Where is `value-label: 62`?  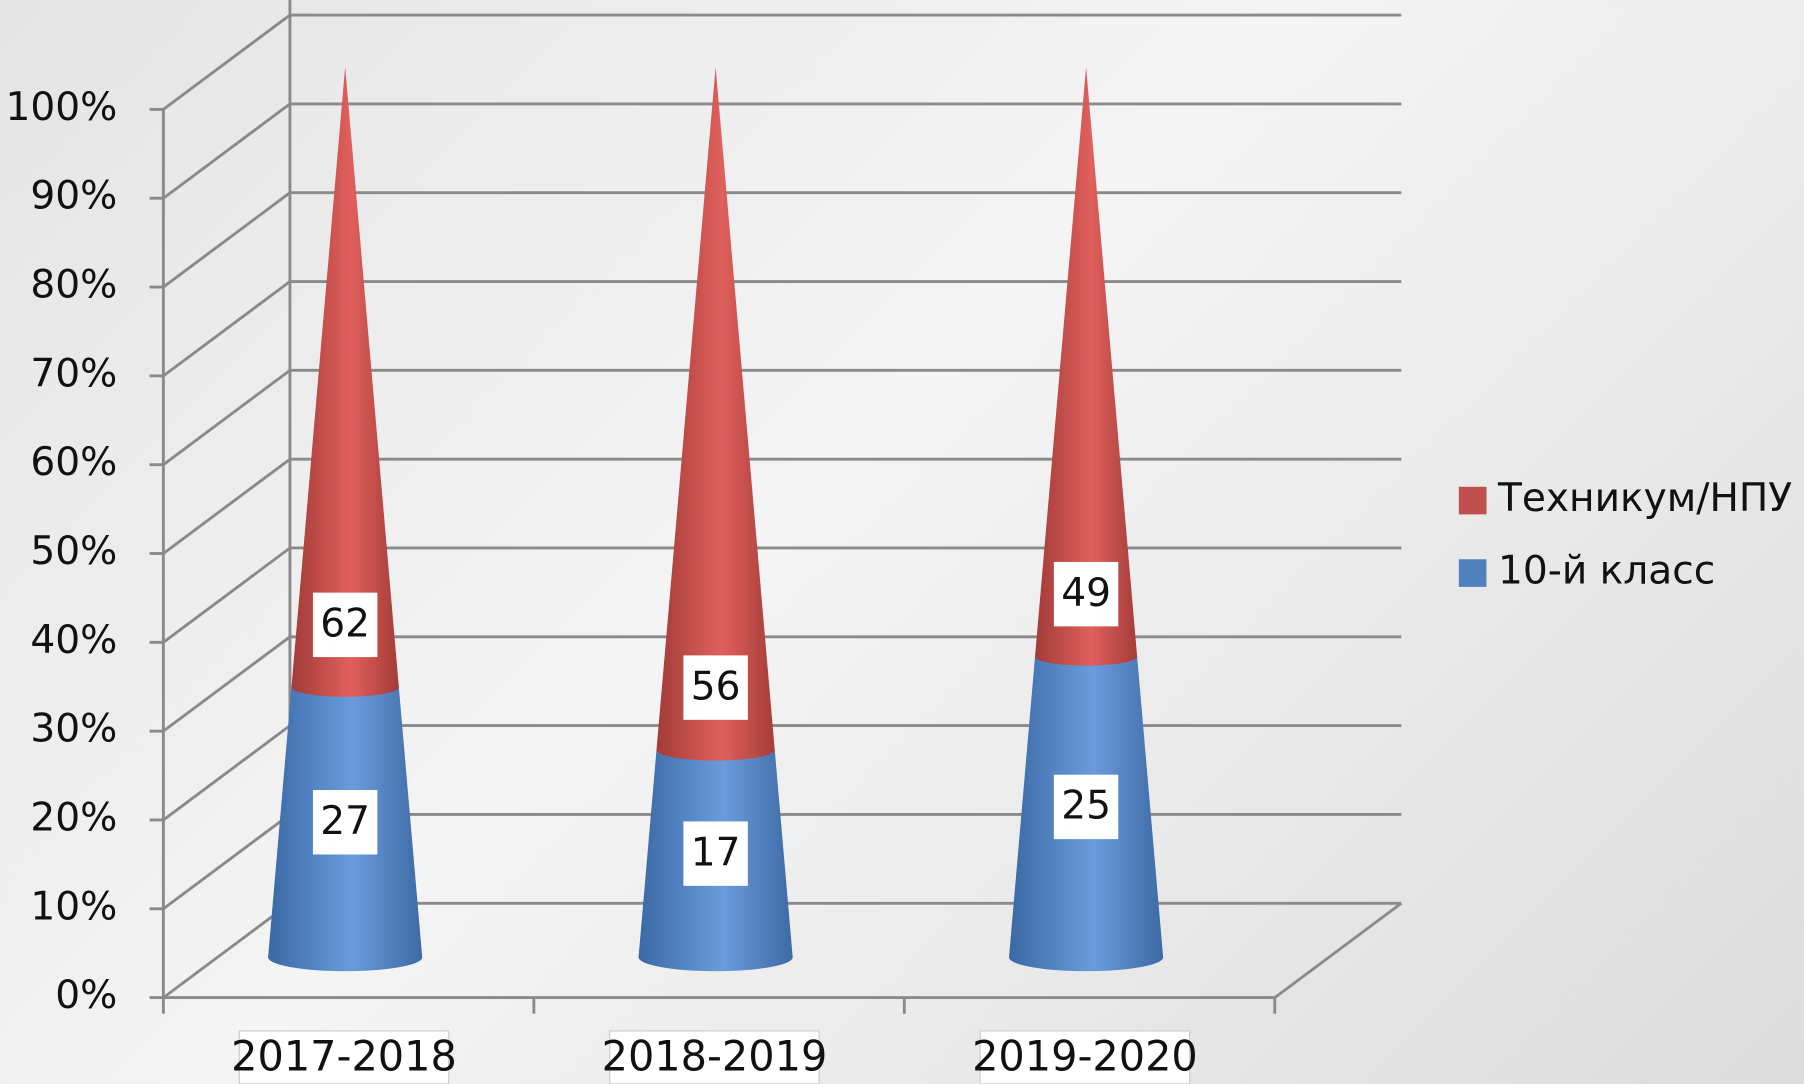 value-label: 62 is located at coordinates (345, 623).